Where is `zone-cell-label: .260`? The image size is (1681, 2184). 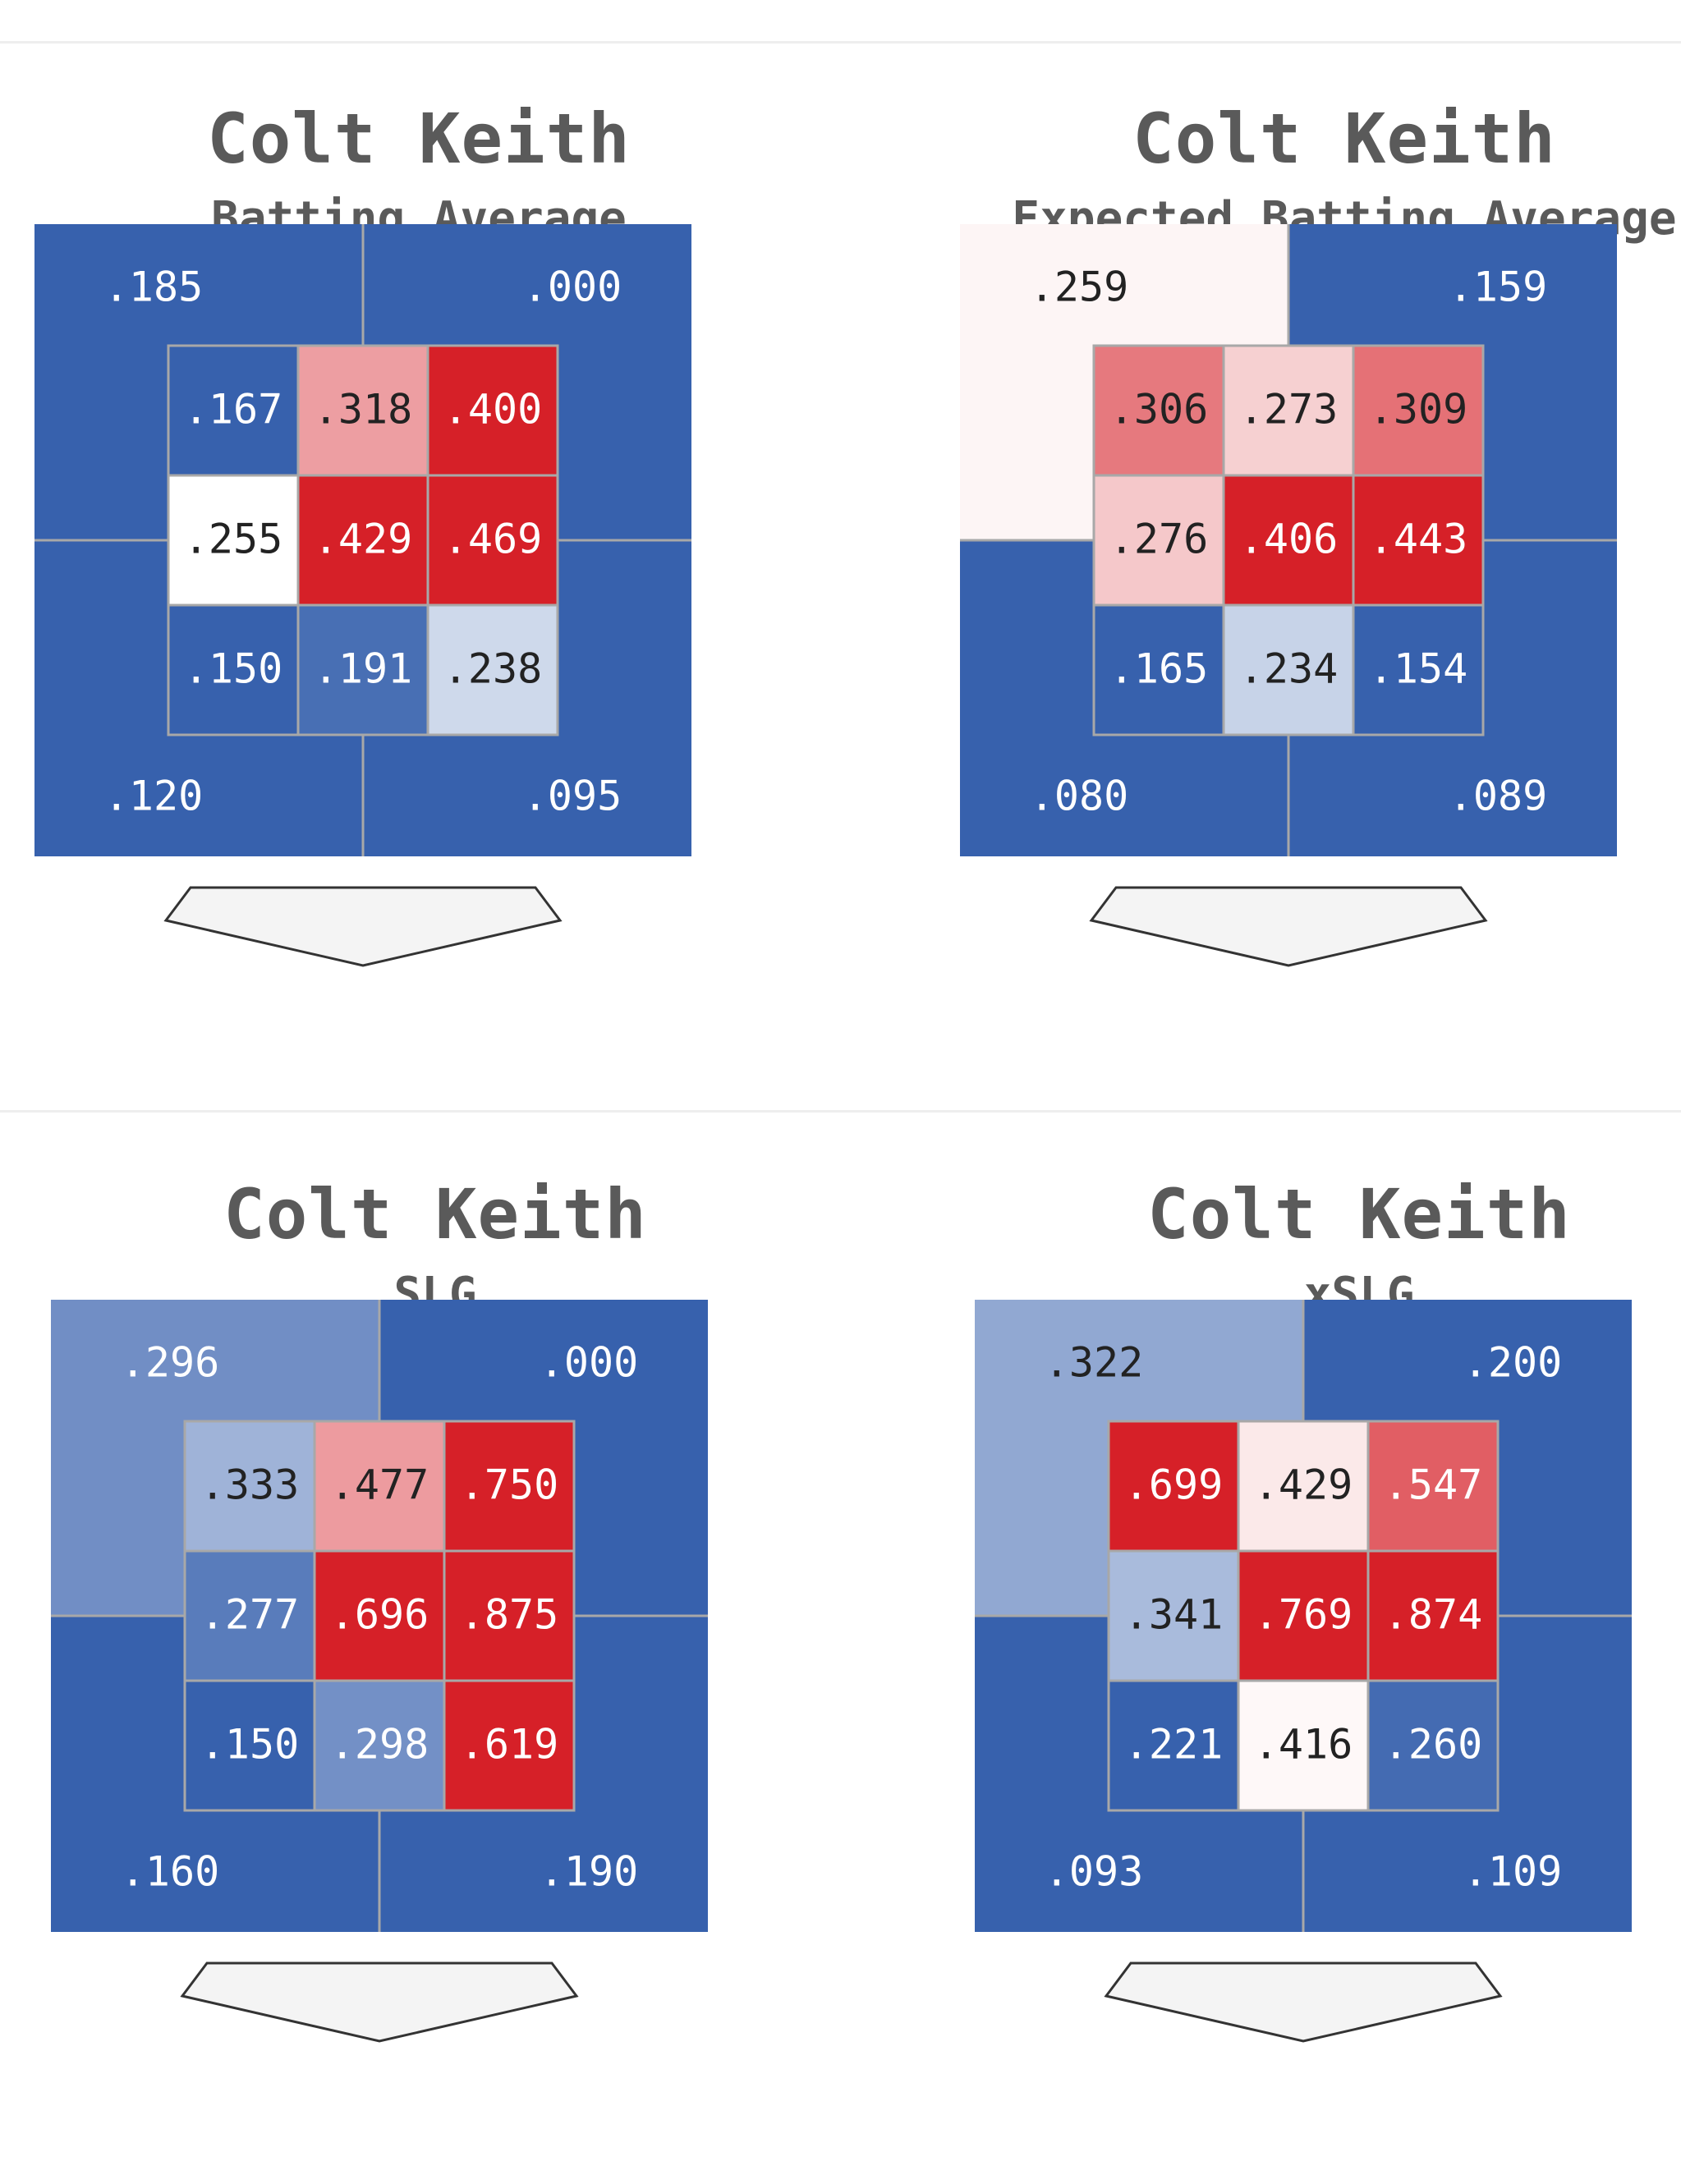
zone-cell-label: .260 is located at coordinates (1433, 1745).